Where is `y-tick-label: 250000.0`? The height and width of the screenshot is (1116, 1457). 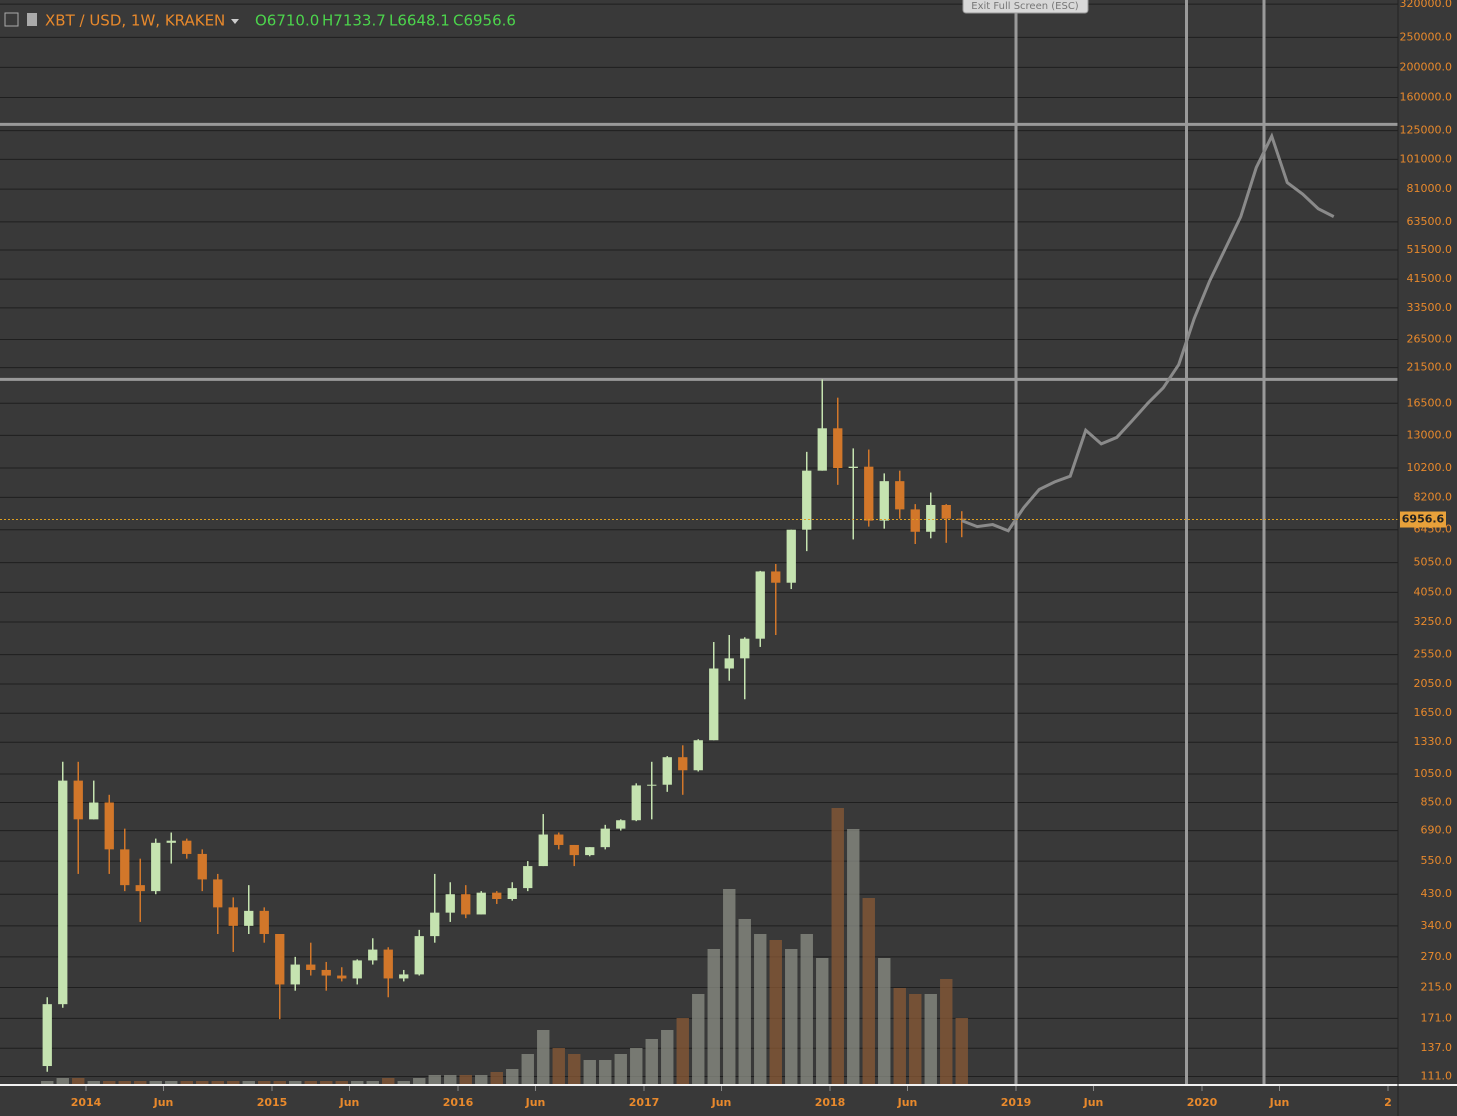
y-tick-label: 250000.0 is located at coordinates (1426, 36).